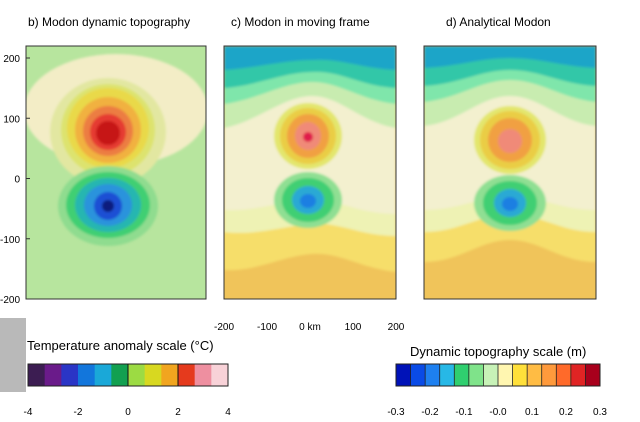 This screenshot has height=422, width=640. What do you see at coordinates (11, 59) in the screenshot?
I see `y-tick-label: 200` at bounding box center [11, 59].